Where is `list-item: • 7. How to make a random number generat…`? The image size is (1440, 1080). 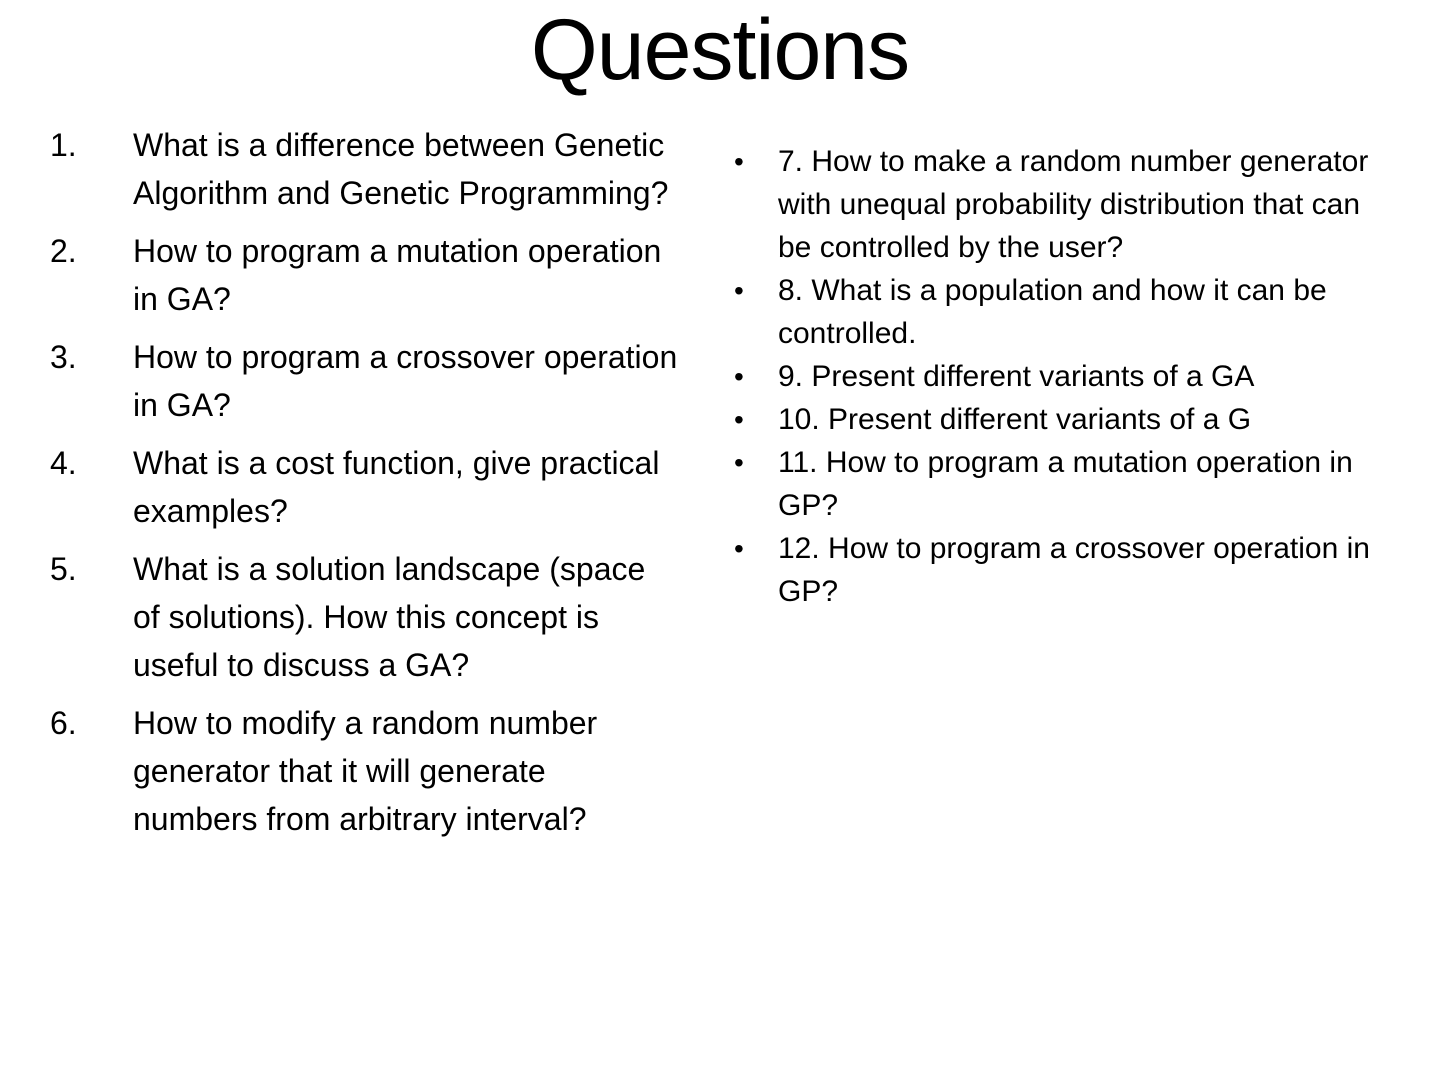
list-item: • 7. How to make a random number generat… is located at coordinates (1064, 204).